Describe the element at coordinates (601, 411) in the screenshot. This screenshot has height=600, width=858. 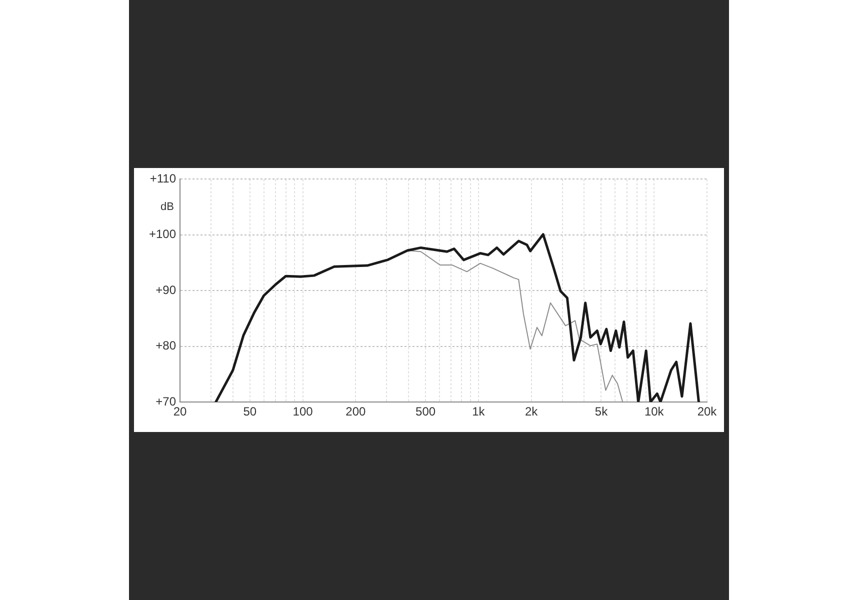
I see `x-tick-label: 5k` at that location.